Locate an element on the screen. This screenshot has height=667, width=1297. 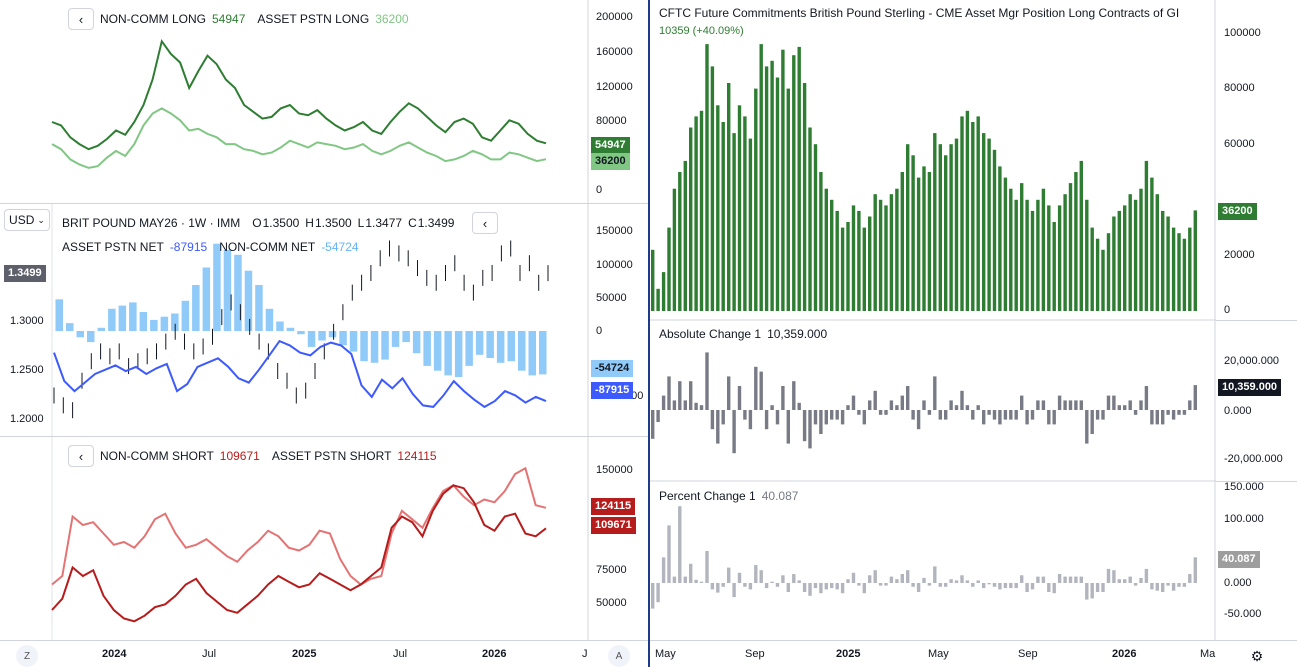
auto-scale-button: A is located at coordinates (619, 656).